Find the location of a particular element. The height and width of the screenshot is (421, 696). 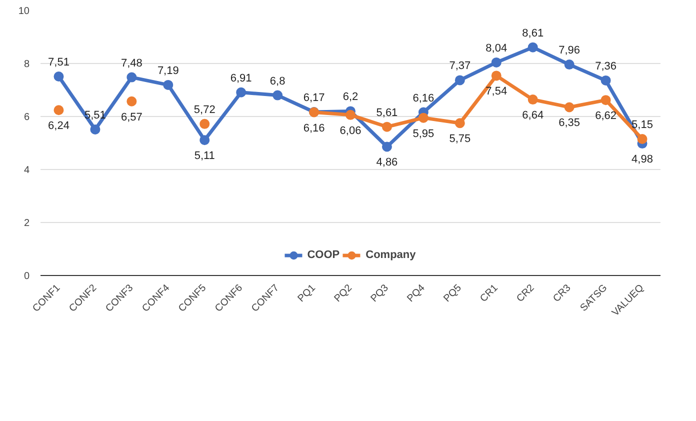

data-label: 6,57 is located at coordinates (131, 117).